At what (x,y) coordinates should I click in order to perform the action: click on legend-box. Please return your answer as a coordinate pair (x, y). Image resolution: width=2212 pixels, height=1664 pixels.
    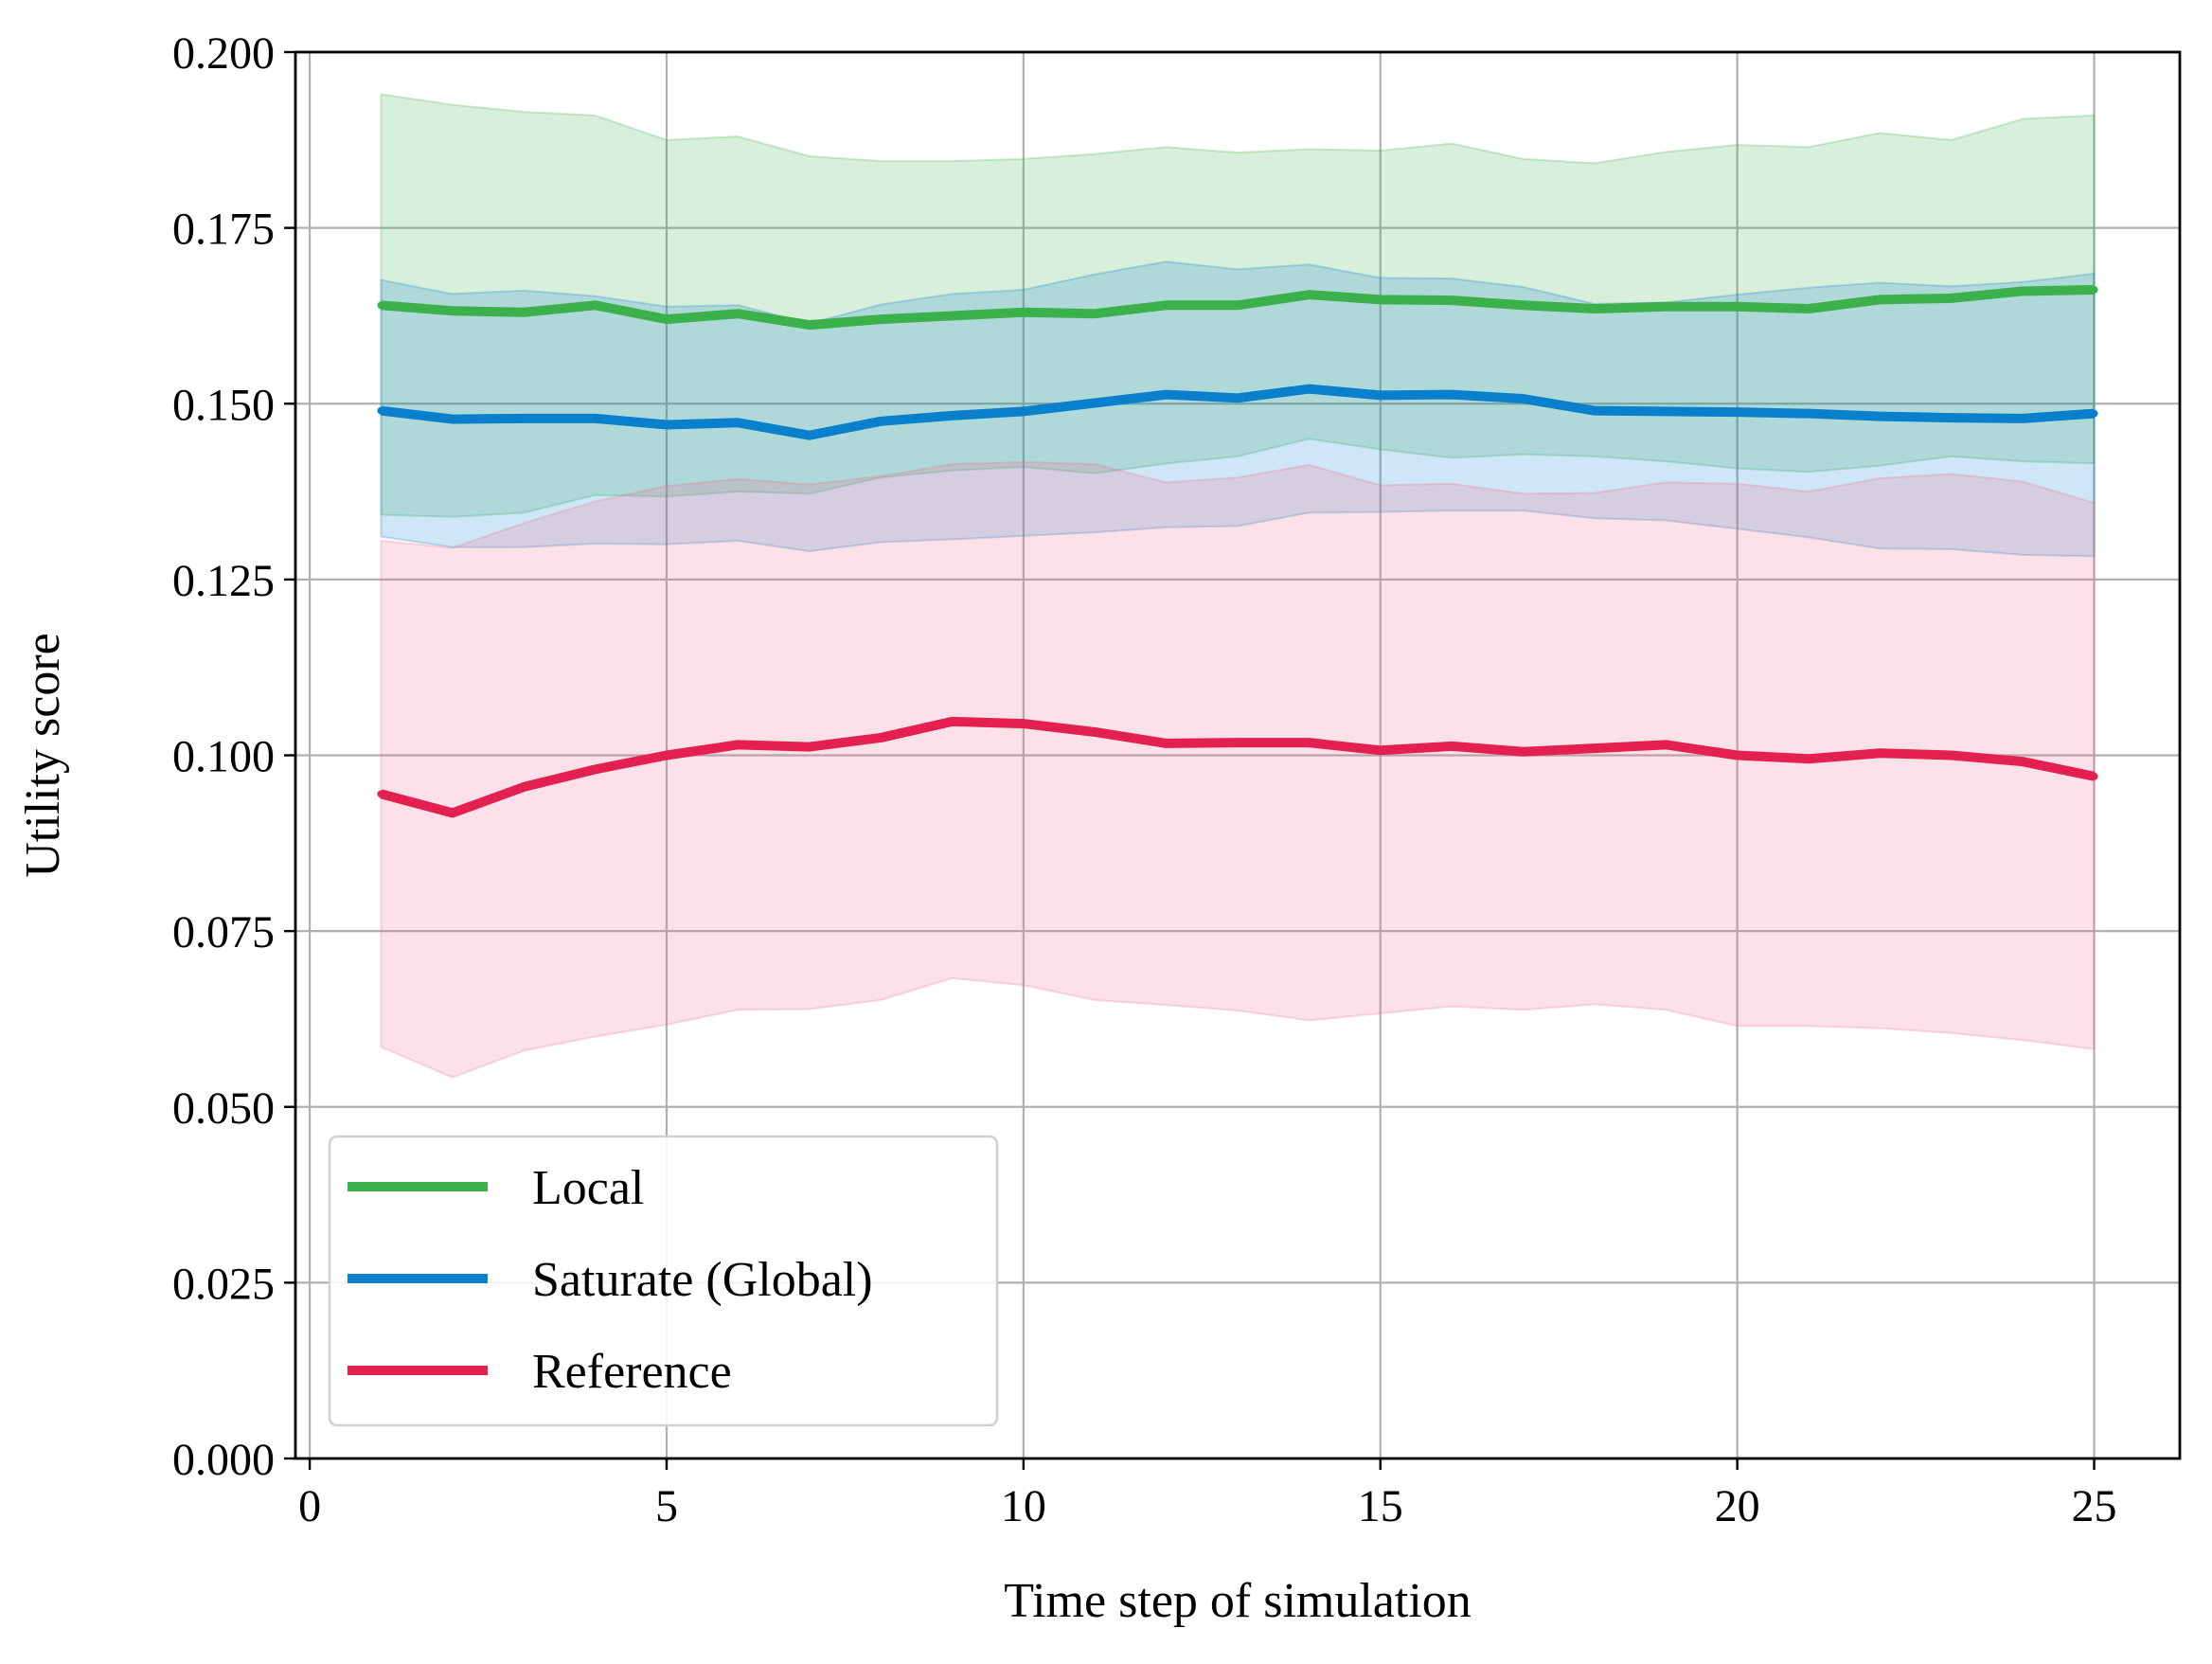
    Looking at the image, I should click on (663, 1281).